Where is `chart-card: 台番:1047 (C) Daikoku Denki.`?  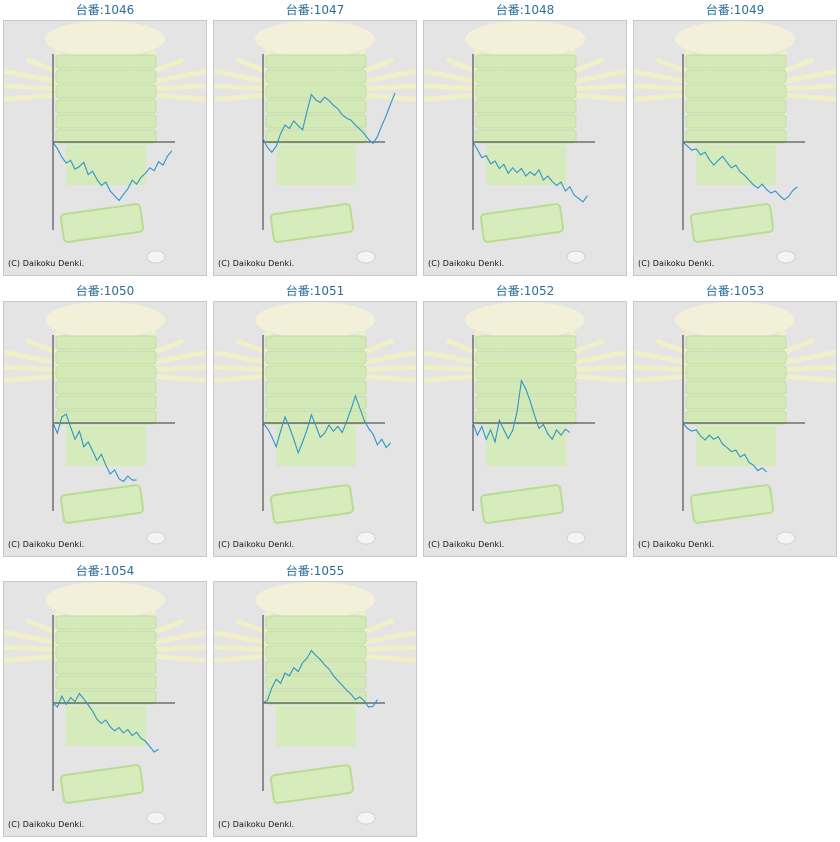 chart-card: 台番:1047 (C) Daikoku Denki. is located at coordinates (315, 140).